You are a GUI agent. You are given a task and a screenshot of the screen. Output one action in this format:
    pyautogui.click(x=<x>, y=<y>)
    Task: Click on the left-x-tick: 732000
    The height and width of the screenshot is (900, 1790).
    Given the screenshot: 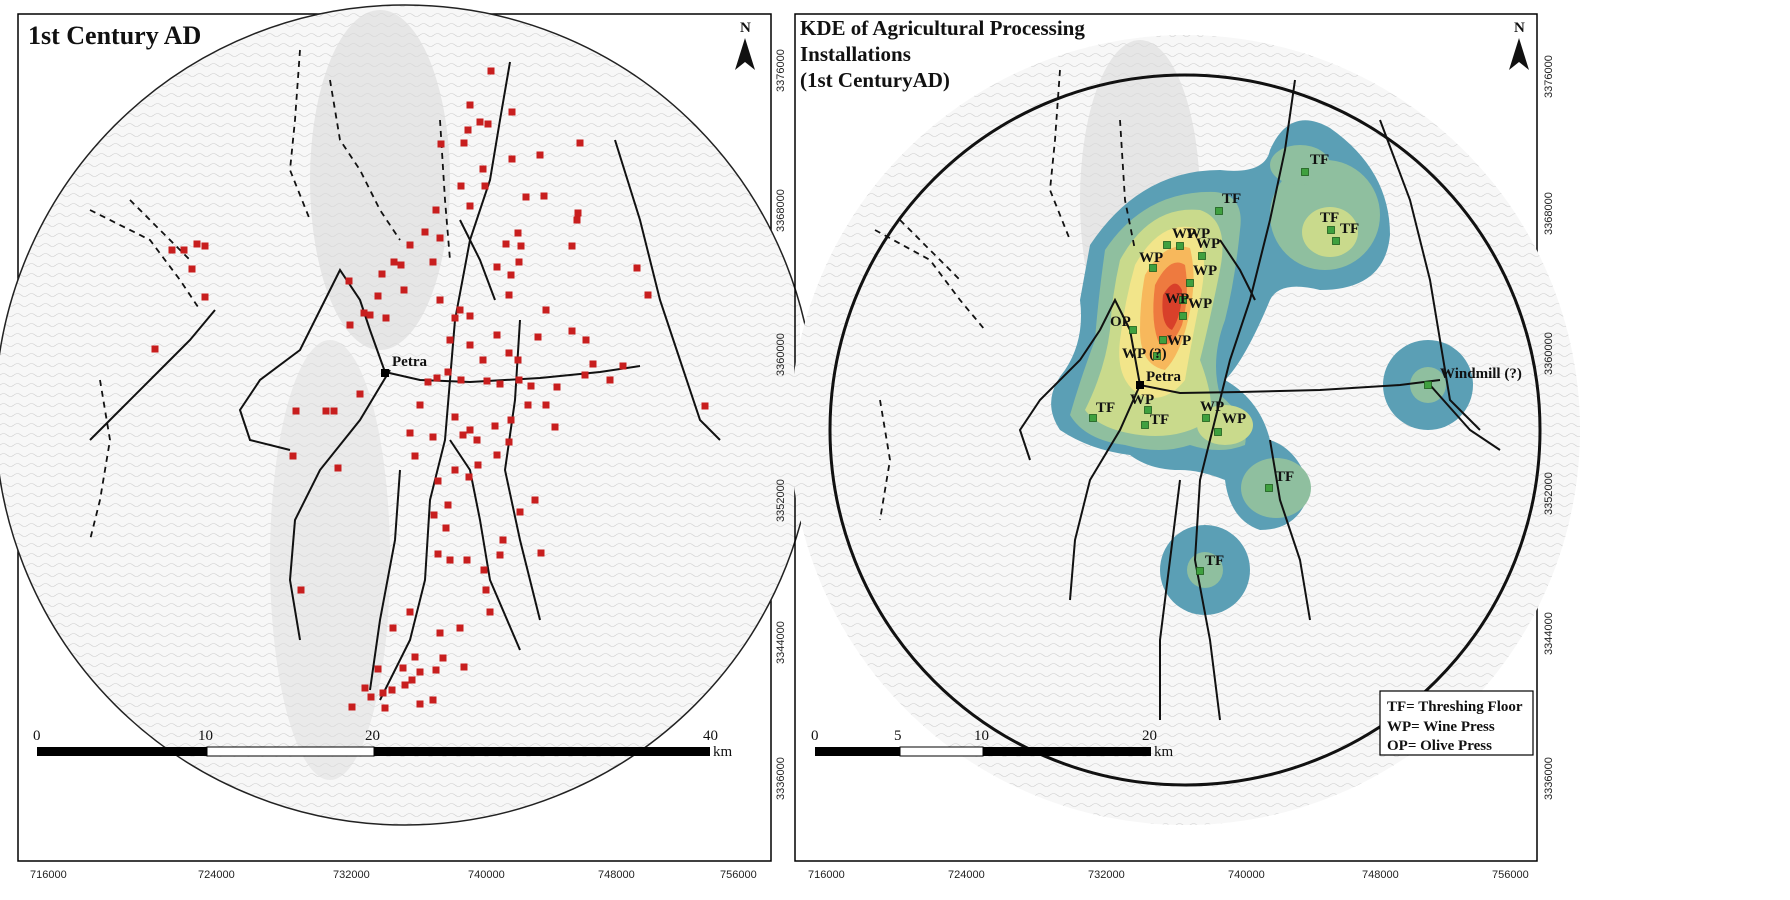 What is the action you would take?
    pyautogui.click(x=351, y=875)
    